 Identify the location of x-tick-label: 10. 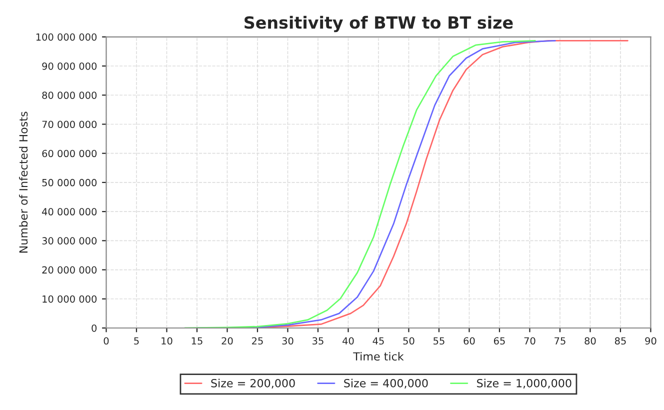
(167, 341).